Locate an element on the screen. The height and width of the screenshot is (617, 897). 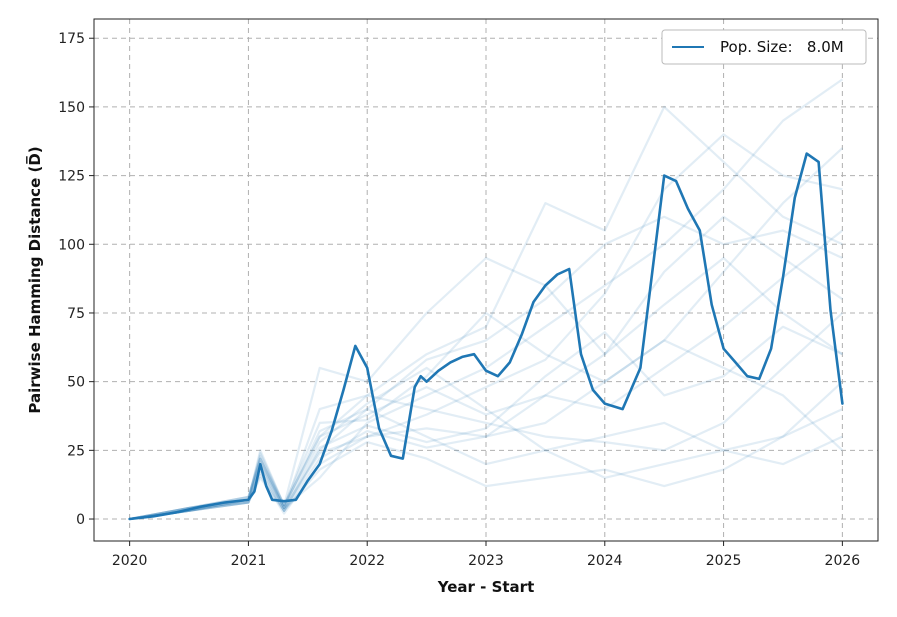
legend-box is located at coordinates (764, 47).